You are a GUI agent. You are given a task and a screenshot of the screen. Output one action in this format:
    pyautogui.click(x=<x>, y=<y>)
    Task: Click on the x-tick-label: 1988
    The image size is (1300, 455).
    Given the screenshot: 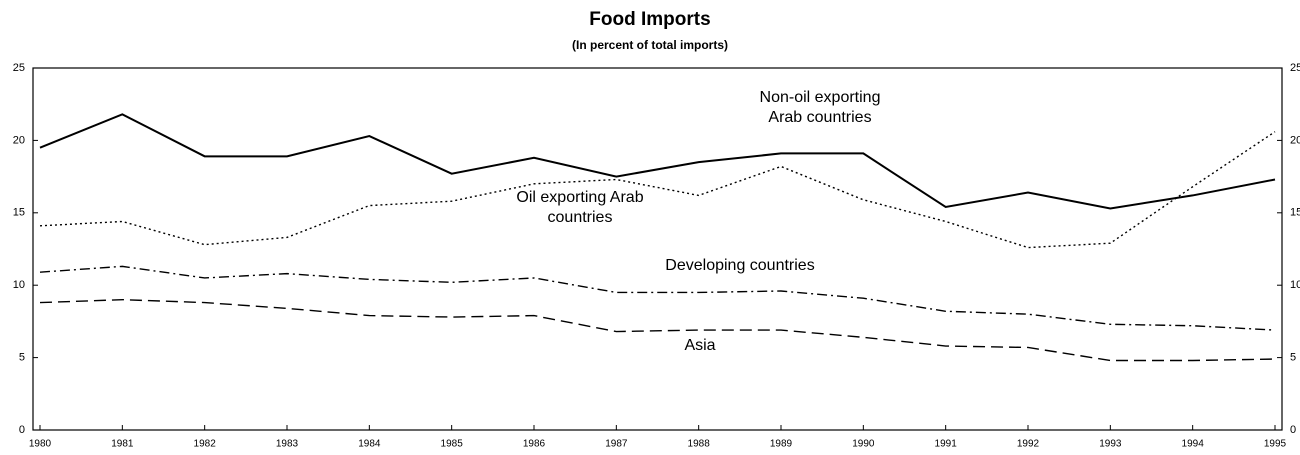 What is the action you would take?
    pyautogui.click(x=699, y=444)
    